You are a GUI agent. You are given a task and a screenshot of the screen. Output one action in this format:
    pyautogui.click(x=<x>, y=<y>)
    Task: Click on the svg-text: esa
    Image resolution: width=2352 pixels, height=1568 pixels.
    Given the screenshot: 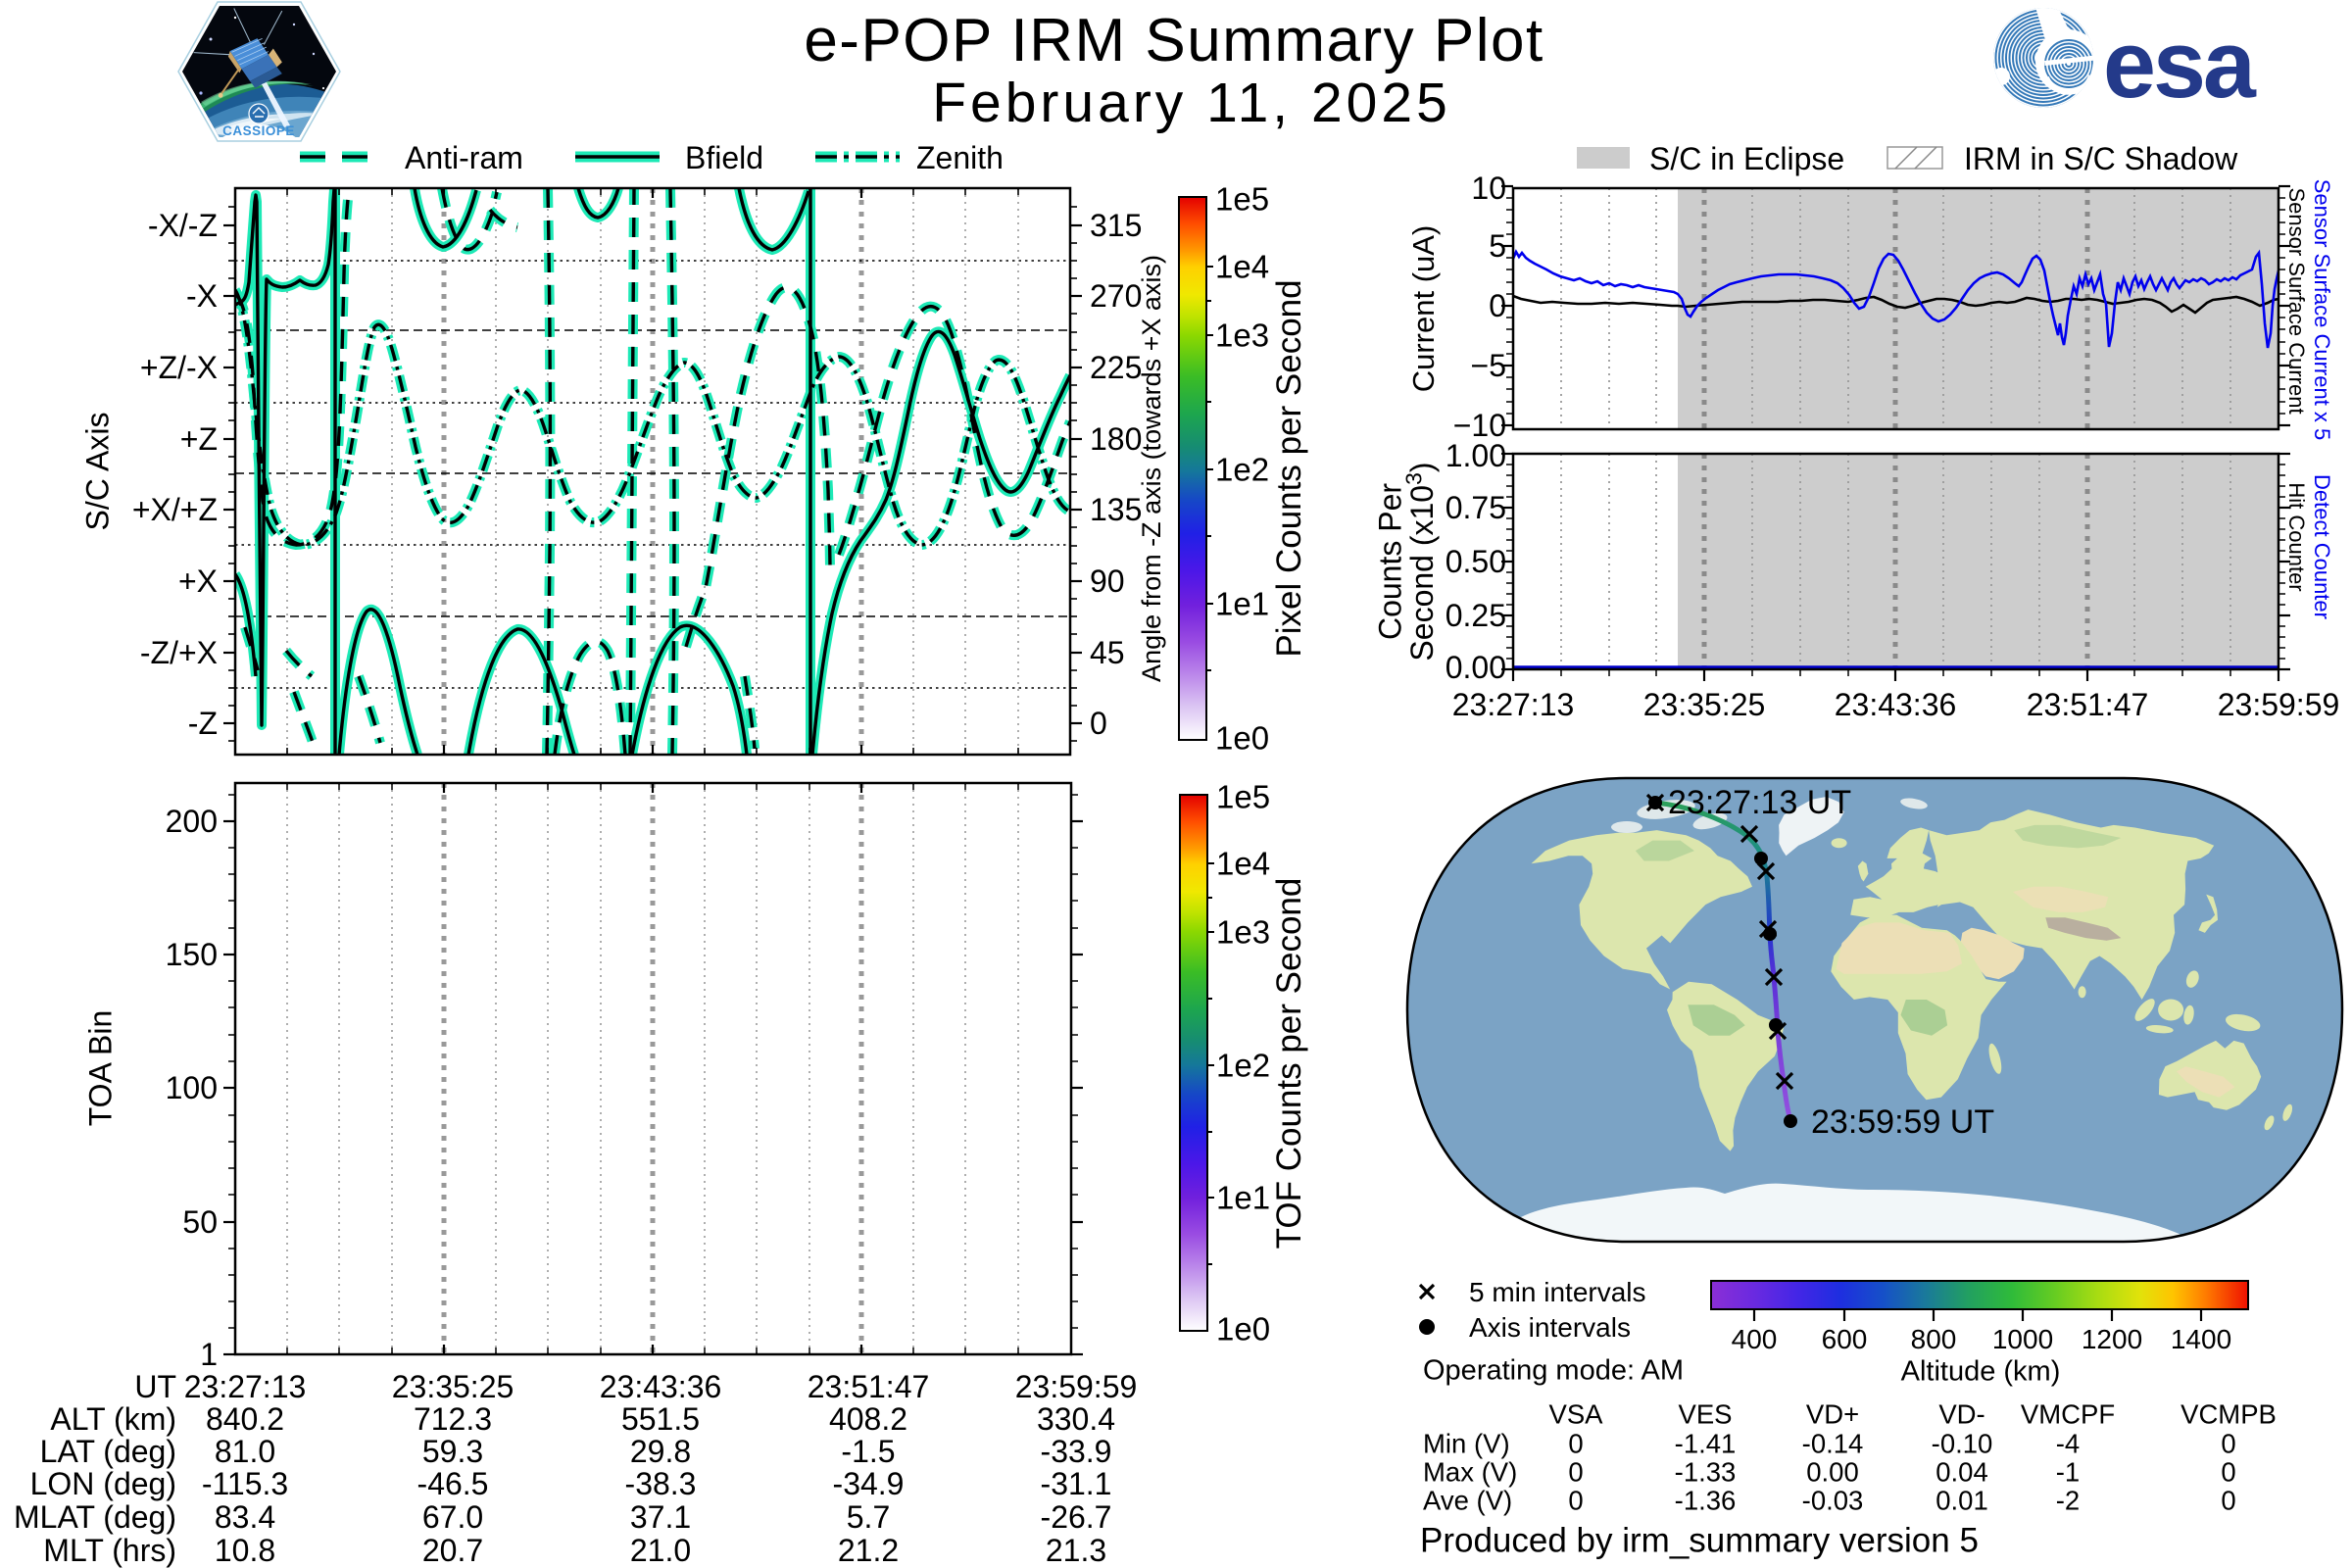 What is the action you would take?
    pyautogui.click(x=2180, y=64)
    